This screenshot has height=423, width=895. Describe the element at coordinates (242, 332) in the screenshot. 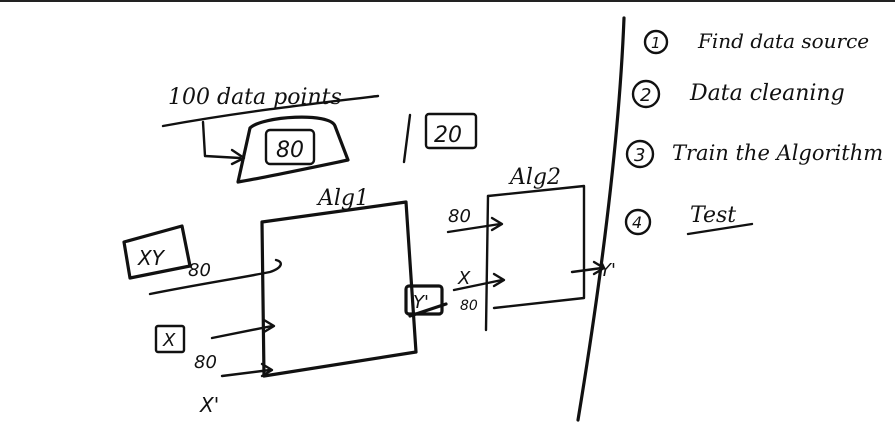

I see `x-arrow` at that location.